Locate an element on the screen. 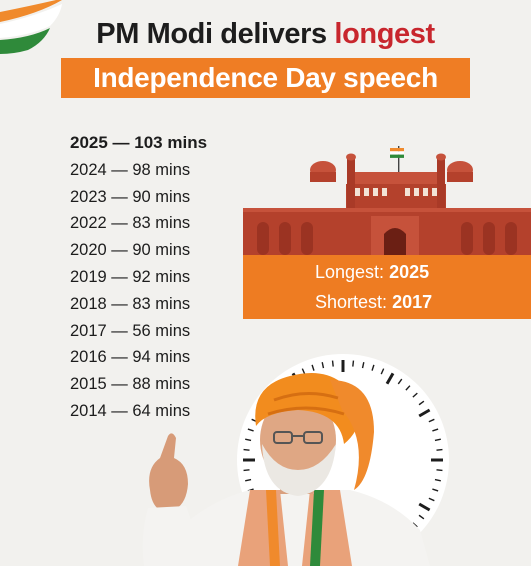  list-item-2019: 2019 — 92 mins is located at coordinates (130, 276).